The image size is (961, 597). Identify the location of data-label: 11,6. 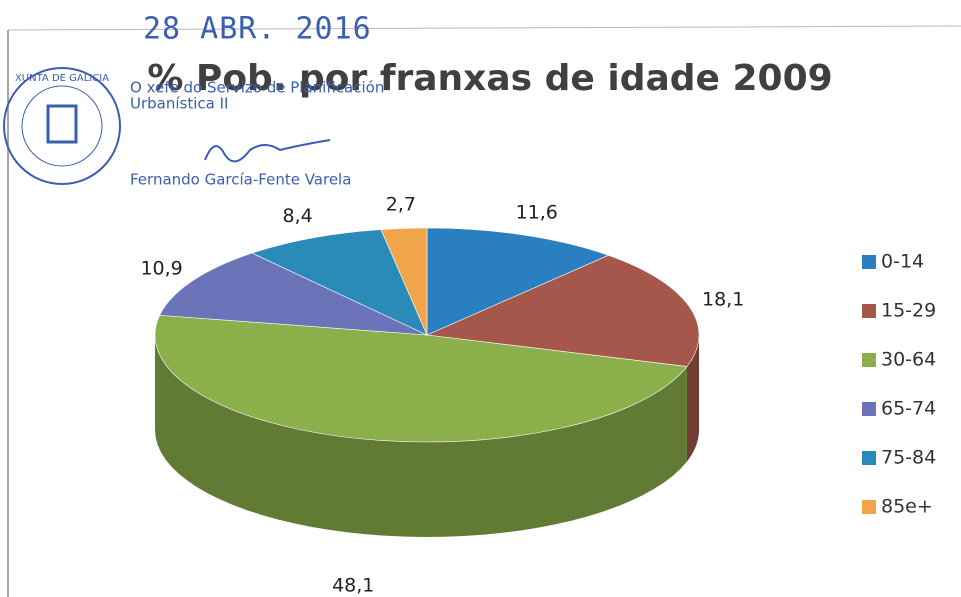
(537, 213).